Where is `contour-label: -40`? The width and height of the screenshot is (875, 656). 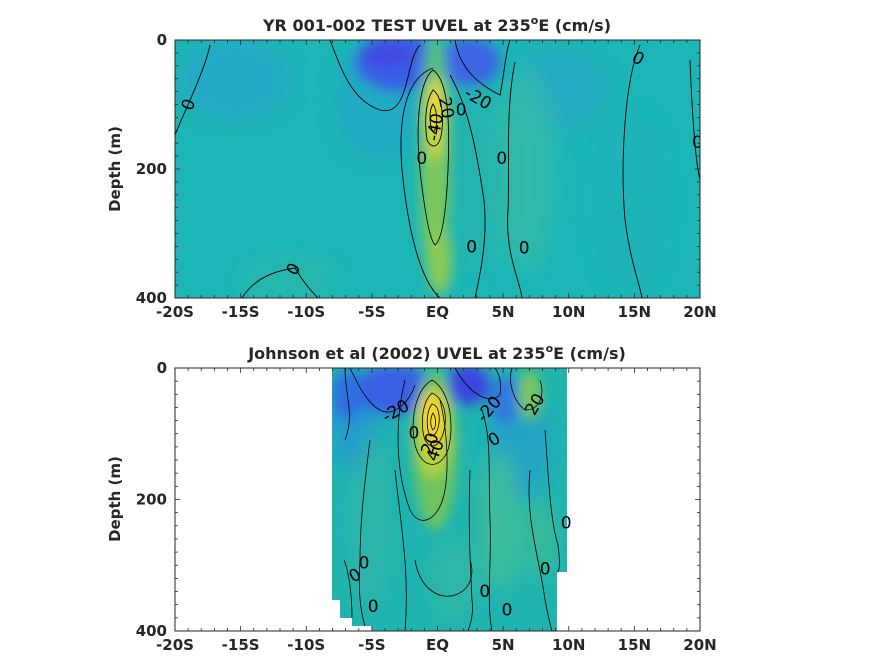
contour-label: -40 is located at coordinates (436, 127).